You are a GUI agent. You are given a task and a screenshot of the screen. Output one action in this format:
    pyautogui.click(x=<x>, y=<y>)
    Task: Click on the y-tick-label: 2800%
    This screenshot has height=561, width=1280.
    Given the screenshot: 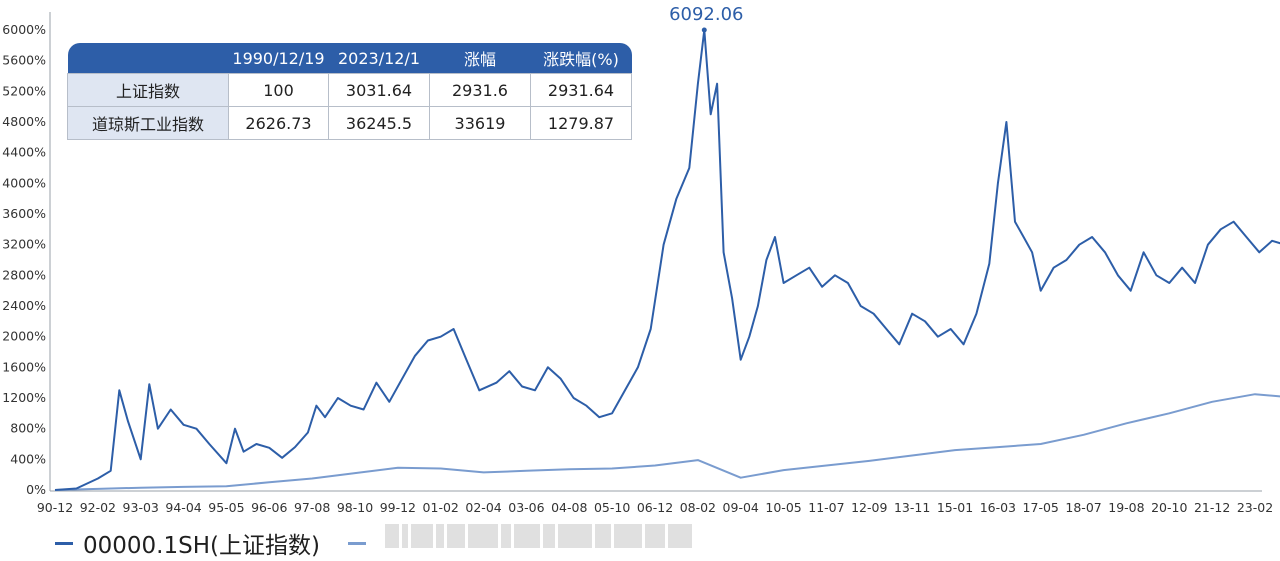 What is the action you would take?
    pyautogui.click(x=24, y=274)
    